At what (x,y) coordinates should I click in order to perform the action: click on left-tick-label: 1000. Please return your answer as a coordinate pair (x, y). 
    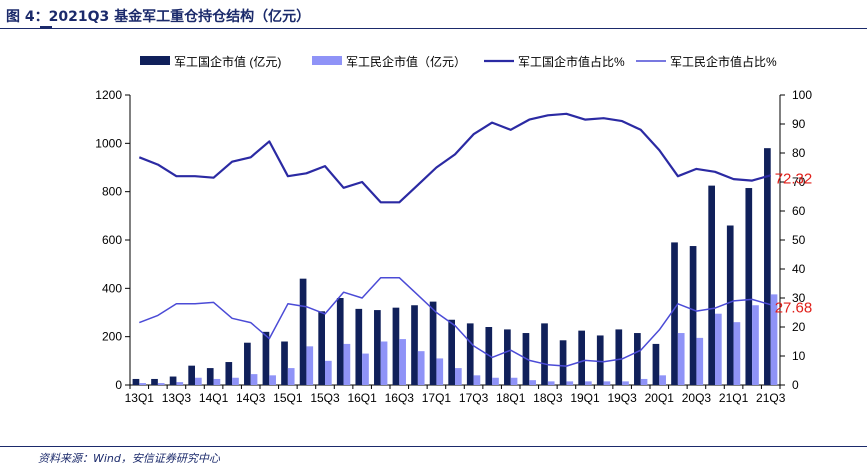
    Looking at the image, I should click on (108, 143).